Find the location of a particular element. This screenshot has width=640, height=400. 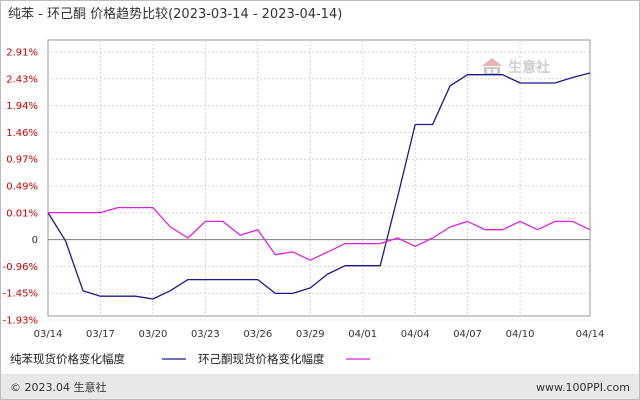

y-tick-label: 0.49% is located at coordinates (22, 187).